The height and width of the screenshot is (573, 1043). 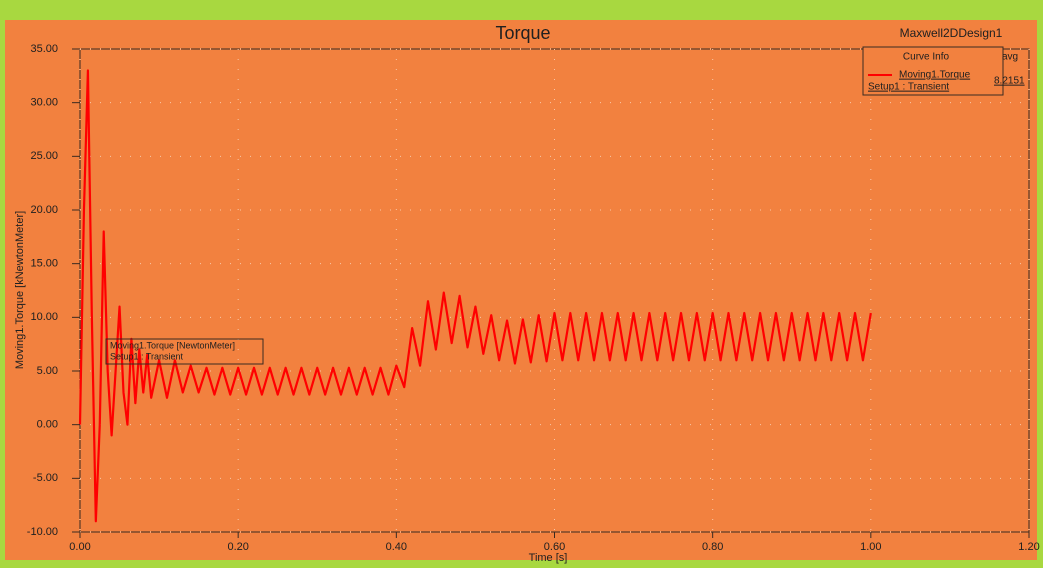 I want to click on x-tick-label: 0.20, so click(x=237, y=547).